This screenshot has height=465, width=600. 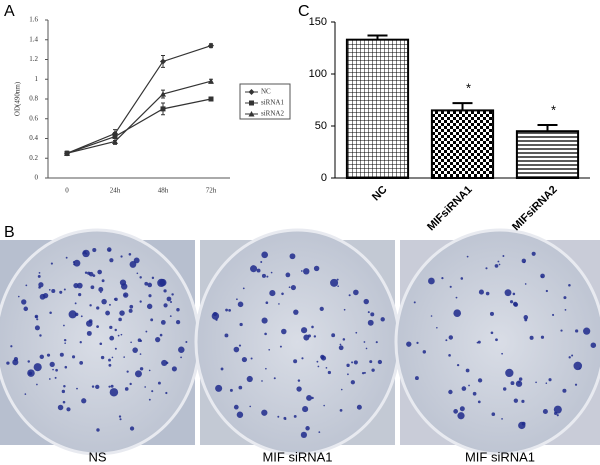 What do you see at coordinates (377, 109) in the screenshot?
I see `bar` at bounding box center [377, 109].